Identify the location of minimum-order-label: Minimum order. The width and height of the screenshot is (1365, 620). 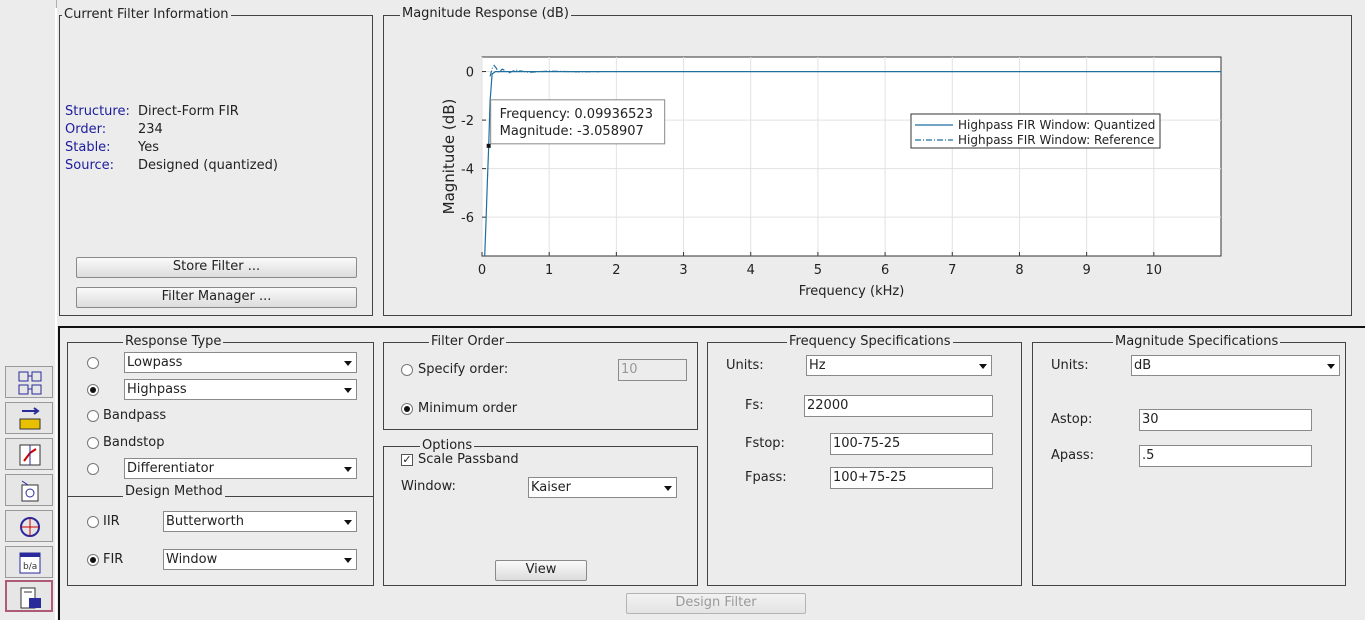
(468, 408).